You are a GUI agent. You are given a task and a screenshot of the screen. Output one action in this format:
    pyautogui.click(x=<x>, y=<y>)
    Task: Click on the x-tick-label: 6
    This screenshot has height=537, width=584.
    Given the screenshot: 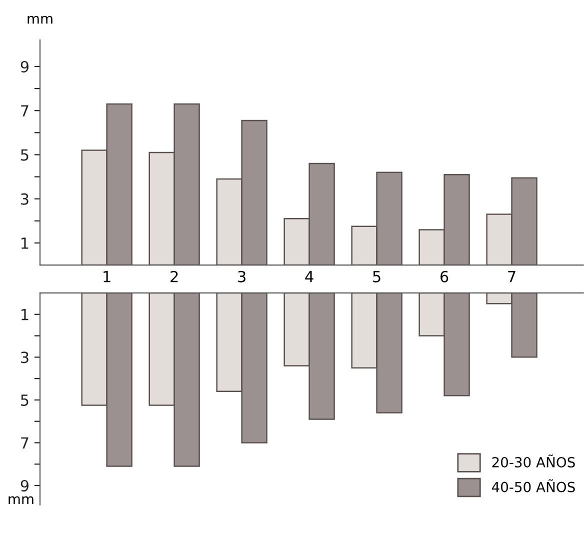 What is the action you would take?
    pyautogui.click(x=444, y=276)
    